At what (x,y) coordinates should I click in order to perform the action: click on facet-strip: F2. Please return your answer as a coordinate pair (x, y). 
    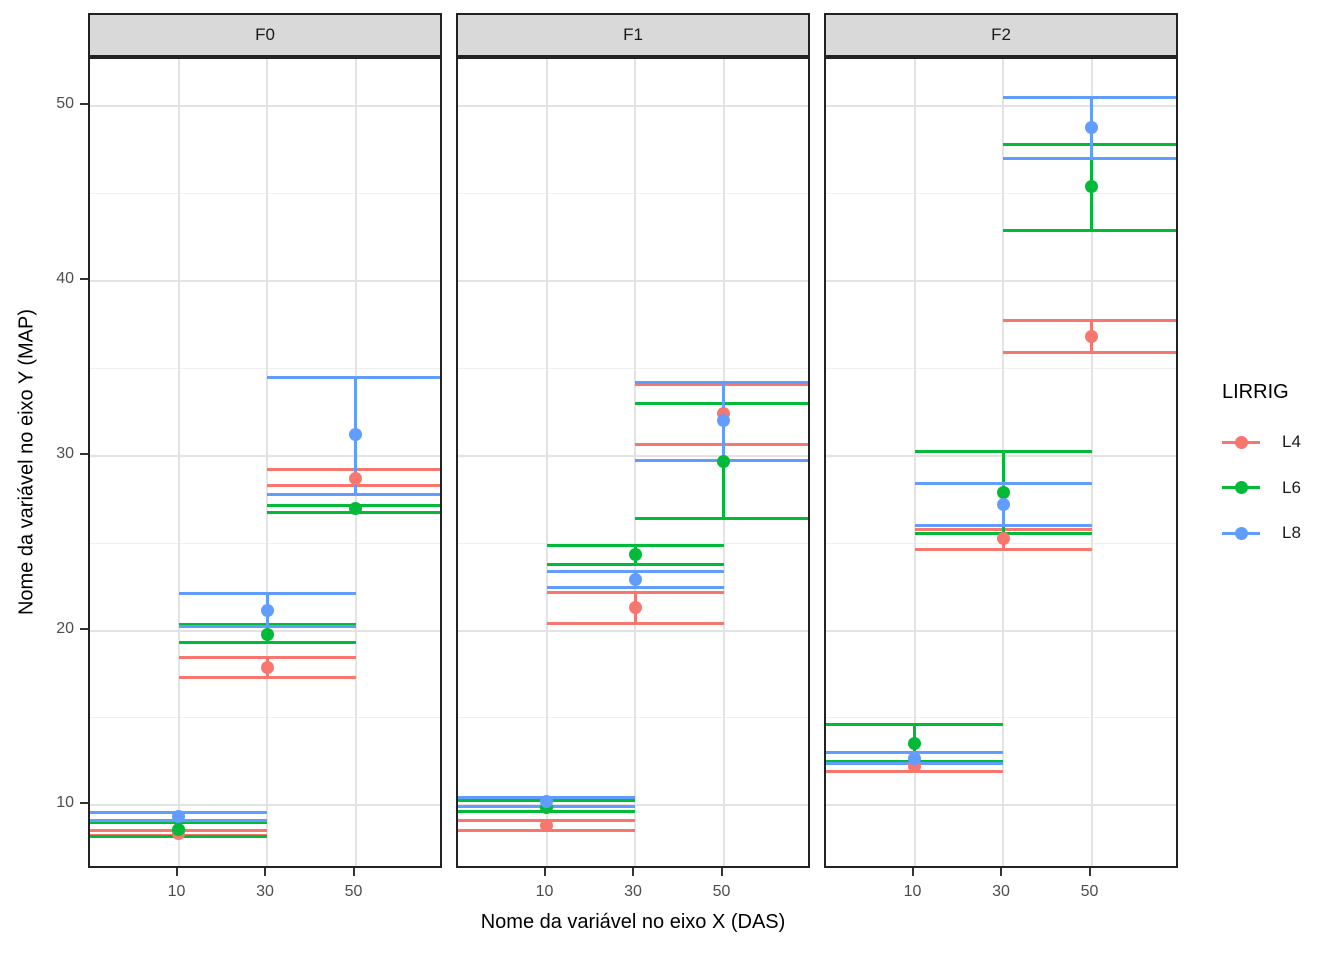
    Looking at the image, I should click on (1001, 35).